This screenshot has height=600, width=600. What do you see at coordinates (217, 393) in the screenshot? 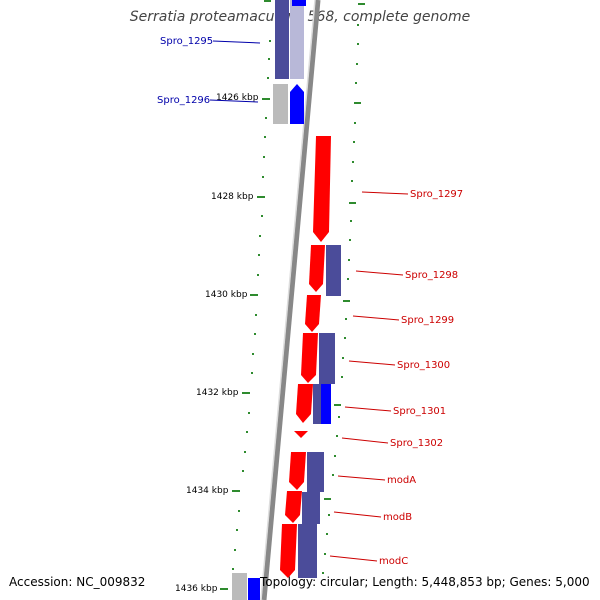
I see `tick-label: 1432 kbp` at bounding box center [217, 393].